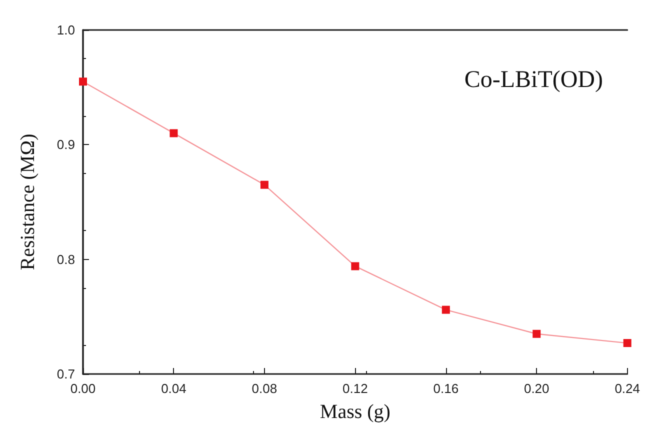 The image size is (651, 435). Describe the element at coordinates (173, 388) in the screenshot. I see `x-tick-label: 0.04` at that location.